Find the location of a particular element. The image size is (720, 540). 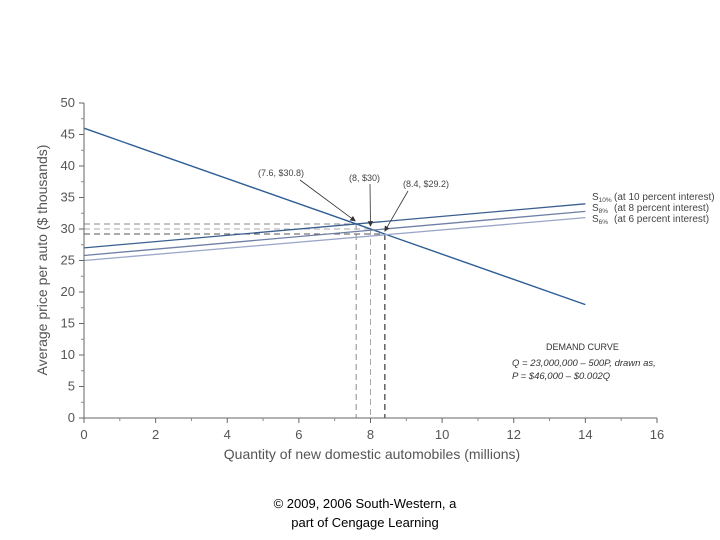

legend-s6-sub: 6% is located at coordinates (604, 222).